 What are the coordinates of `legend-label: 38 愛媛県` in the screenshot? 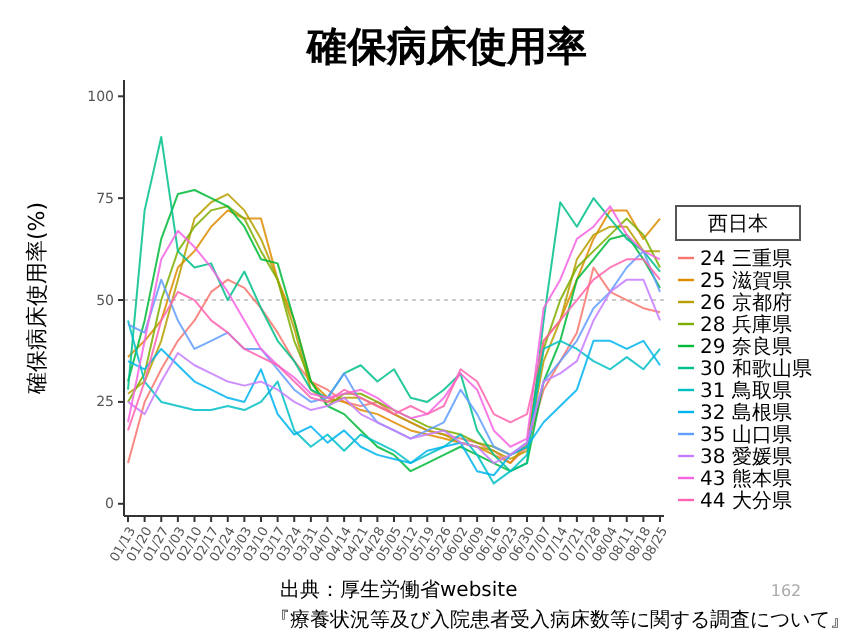 It's located at (746, 457).